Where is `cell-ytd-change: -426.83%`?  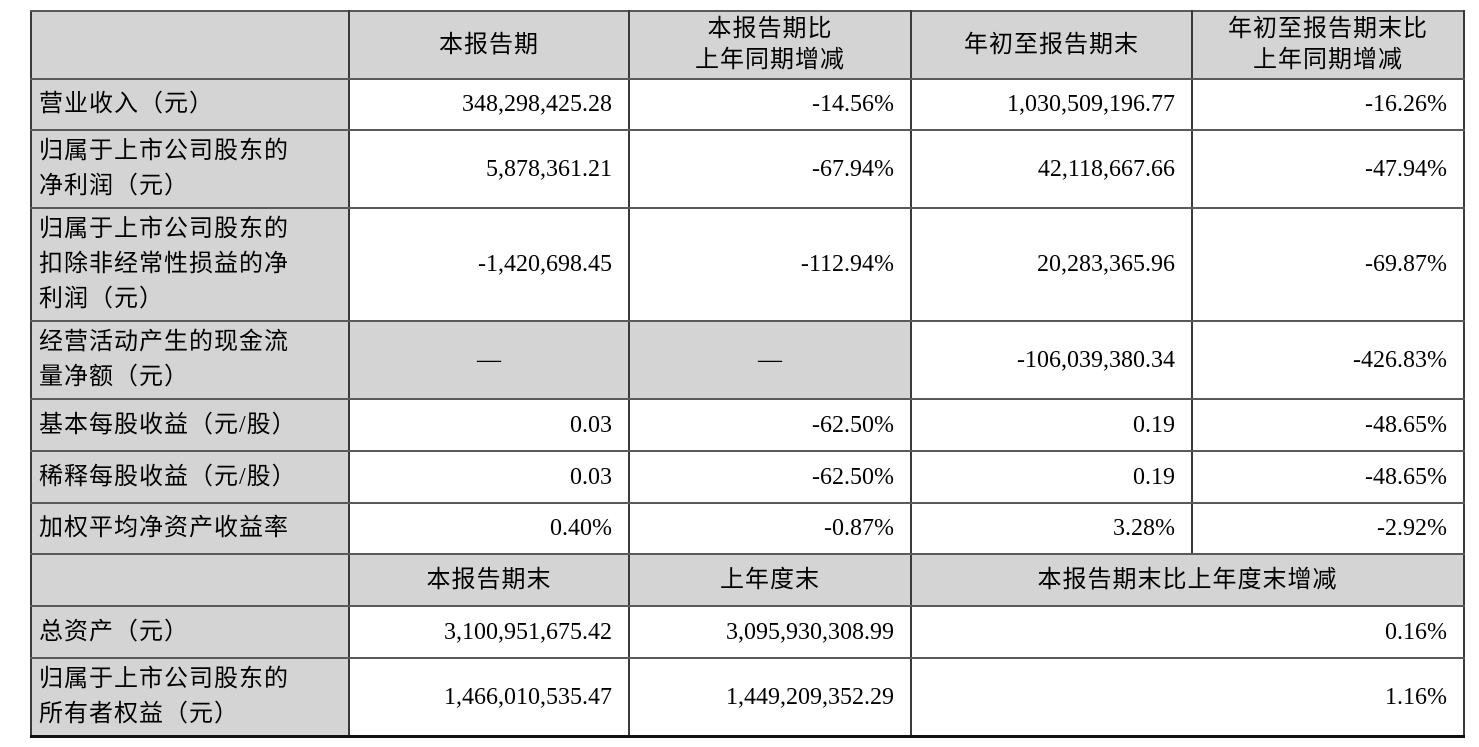 cell-ytd-change: -426.83% is located at coordinates (1328, 360).